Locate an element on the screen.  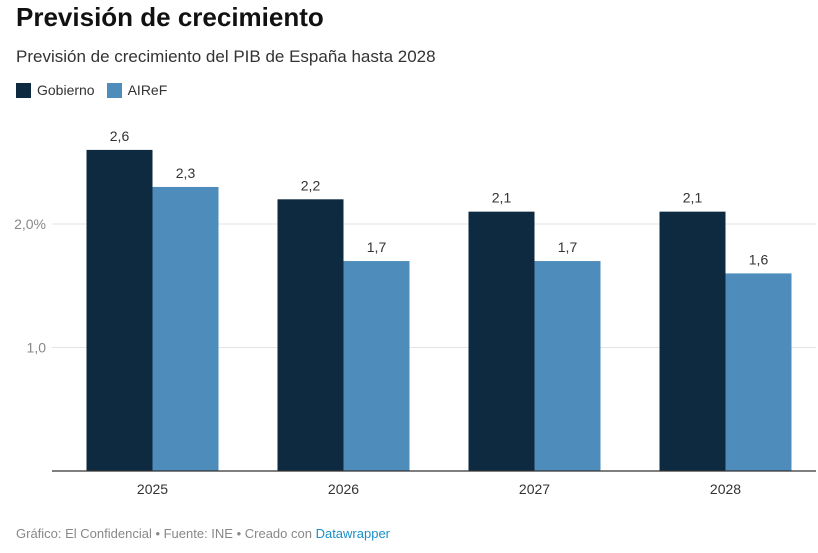
data-label-gobierno-2026: 2,2 is located at coordinates (311, 185).